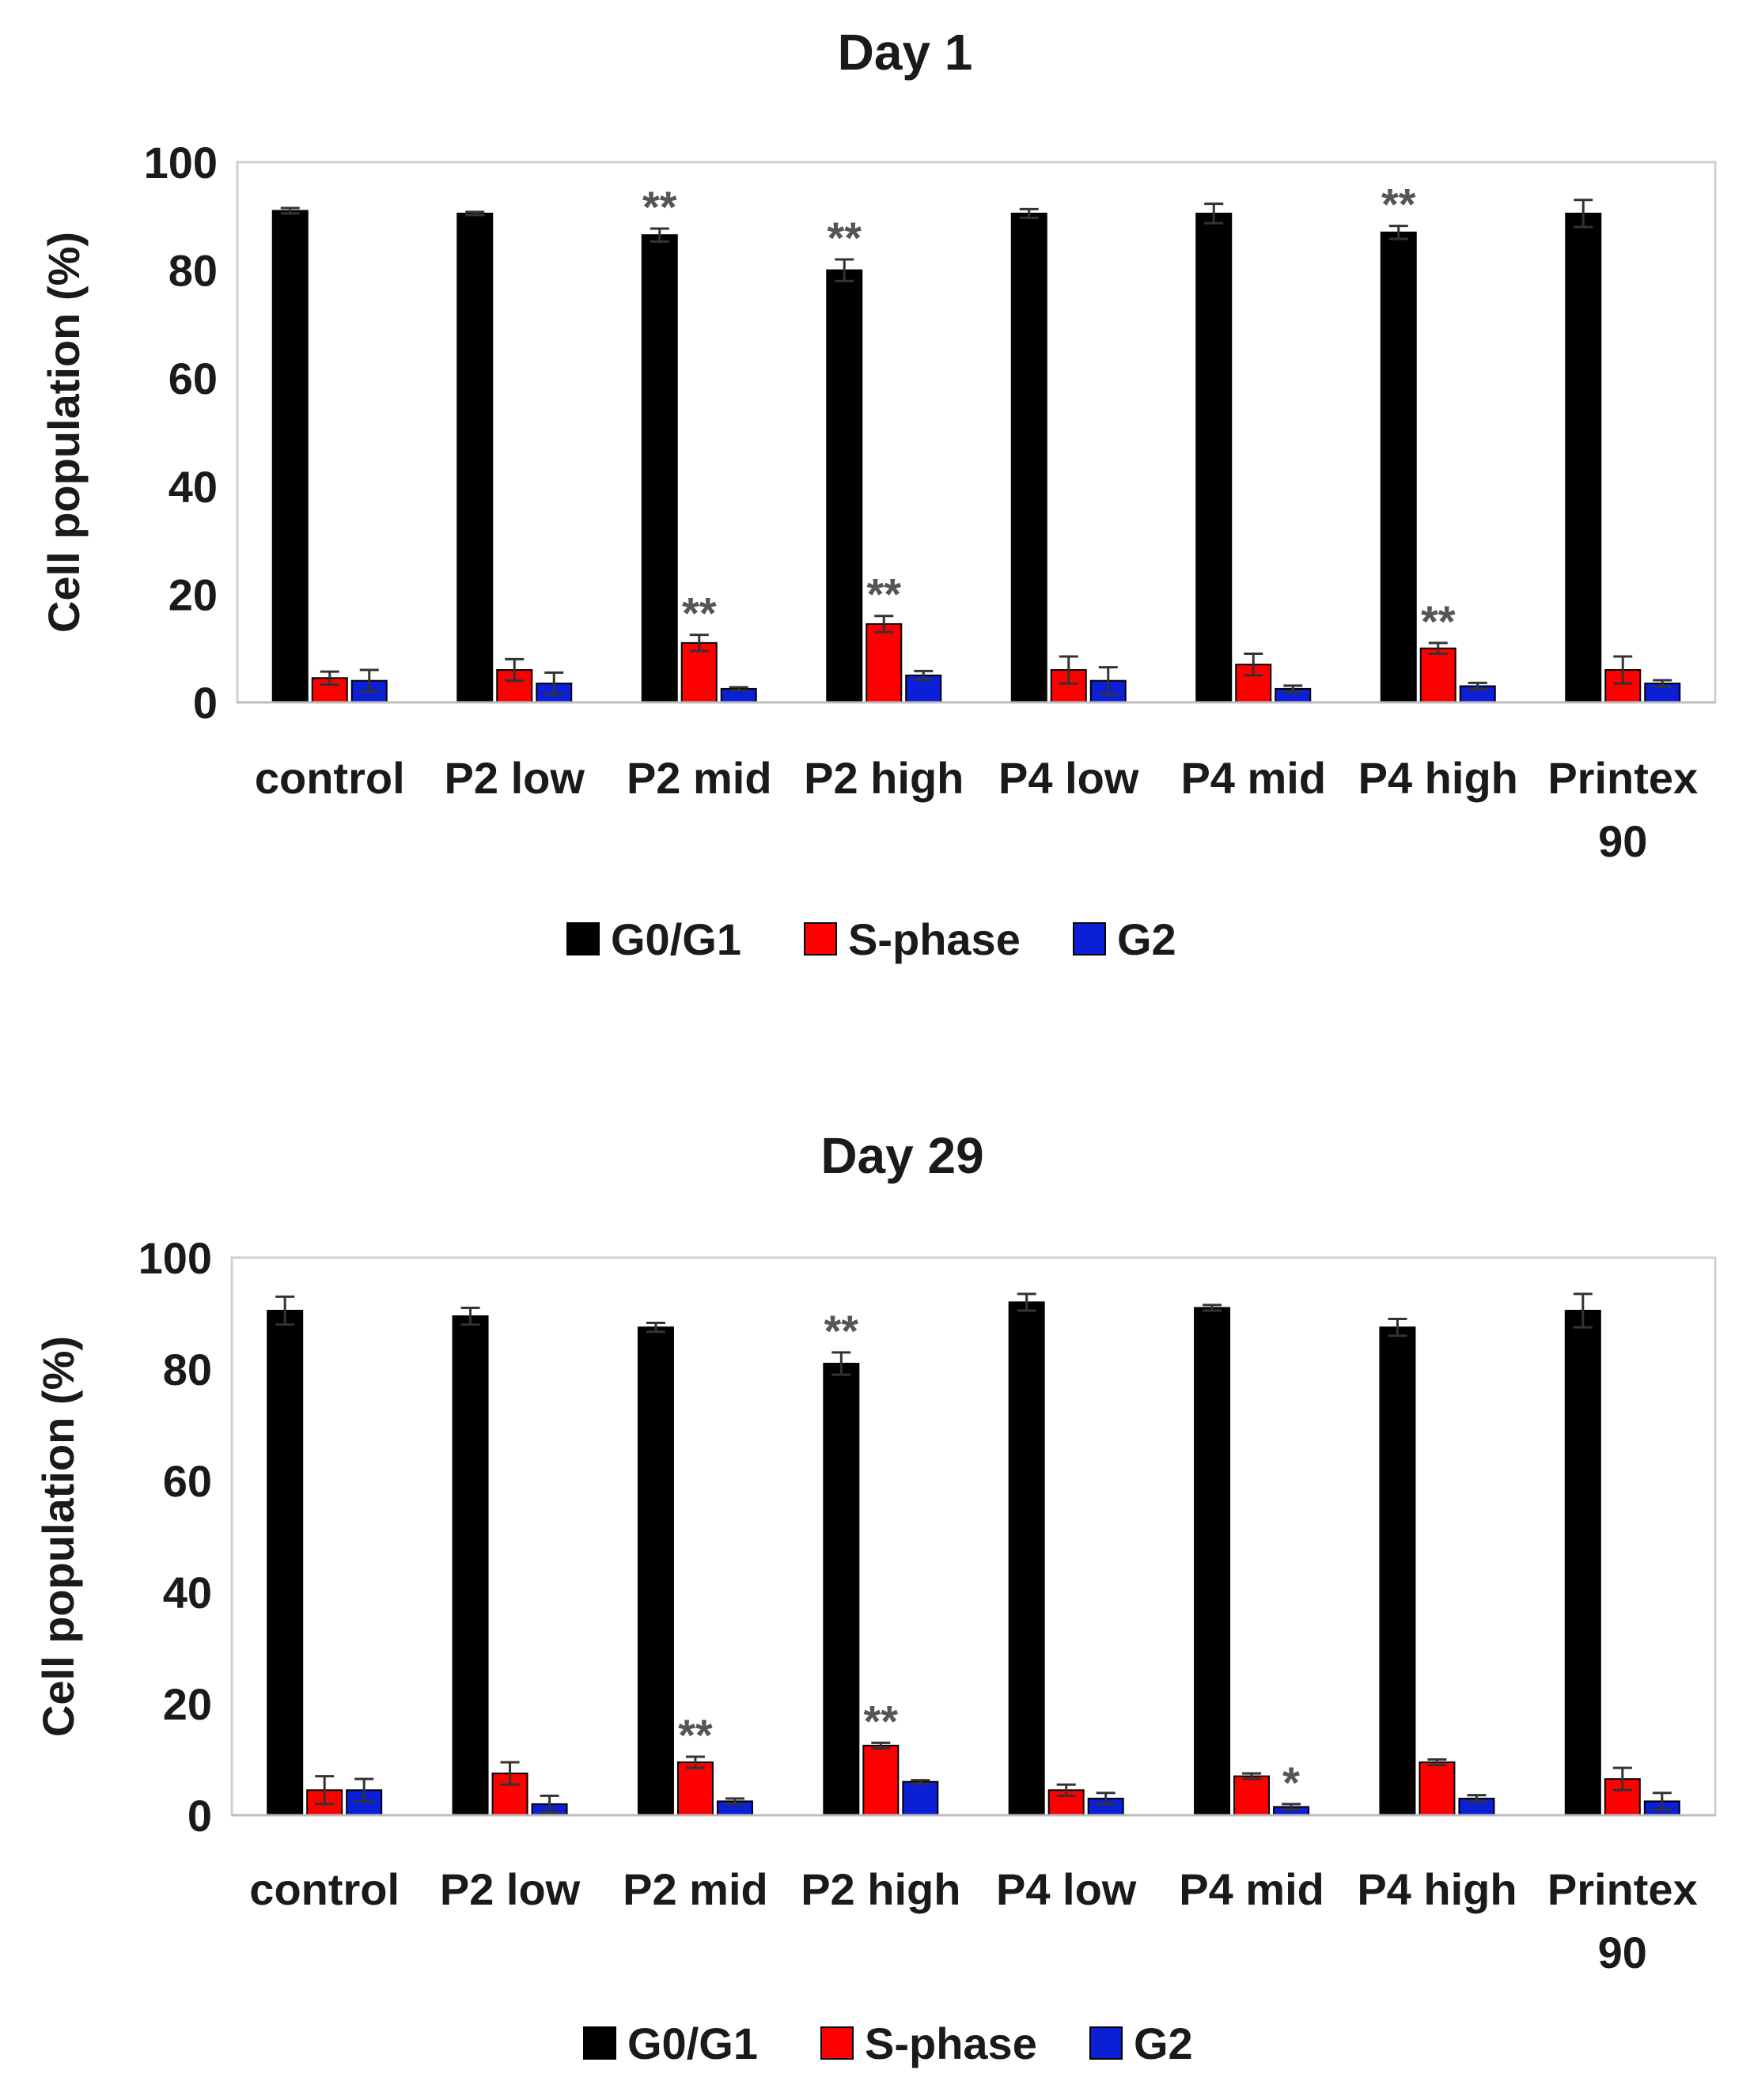 Image resolution: width=1750 pixels, height=2100 pixels. What do you see at coordinates (902, 1155) in the screenshot?
I see `chart-title: Day 29` at bounding box center [902, 1155].